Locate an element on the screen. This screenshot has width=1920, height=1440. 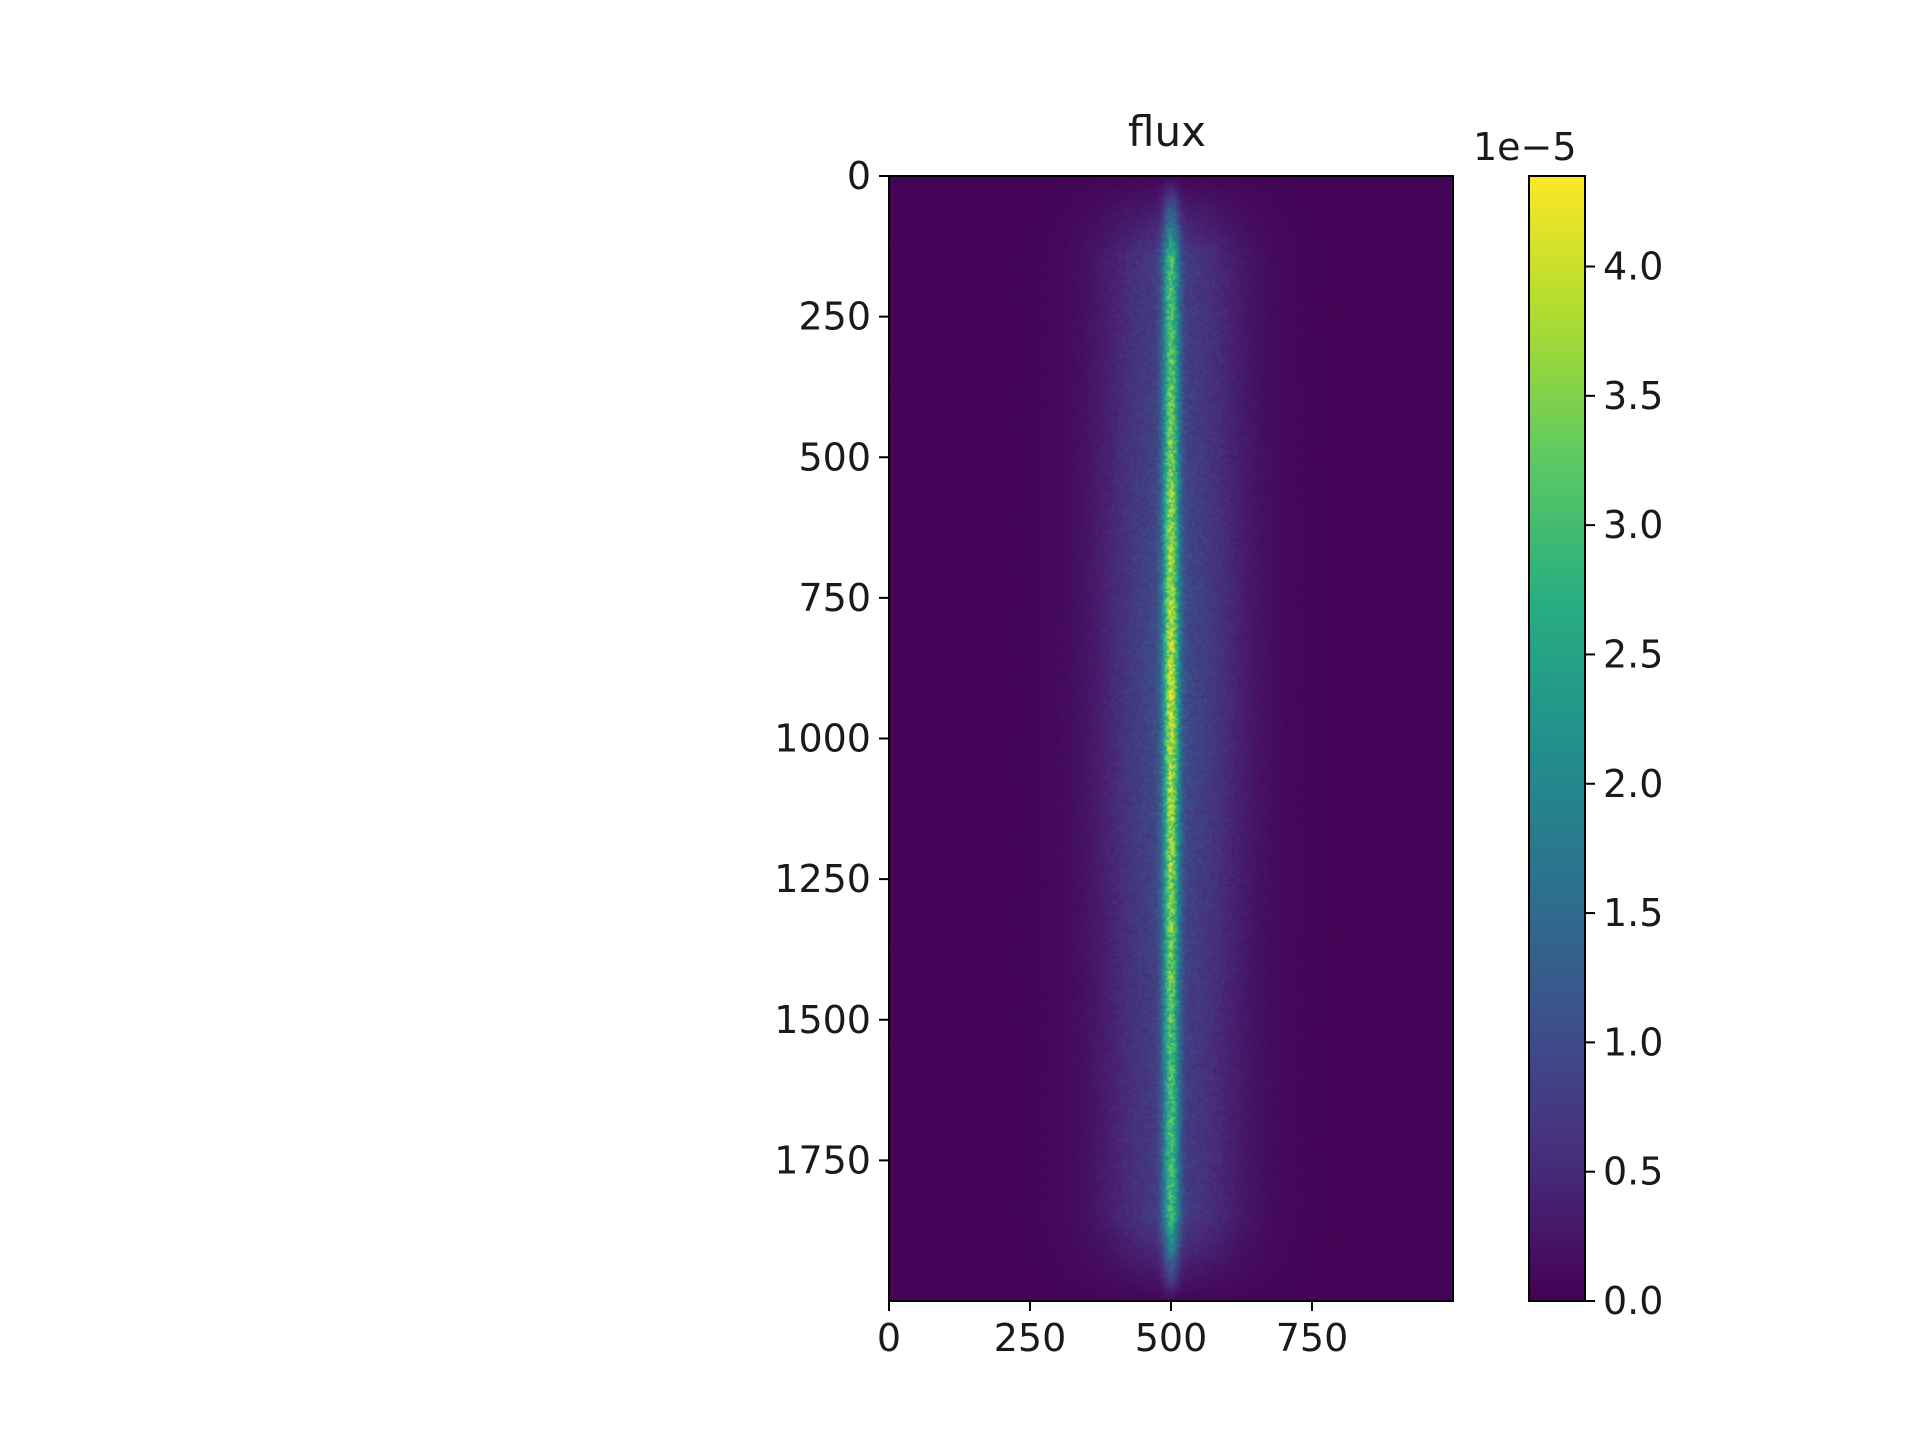
colorbar-tick-label: 2.0 is located at coordinates (1633, 784).